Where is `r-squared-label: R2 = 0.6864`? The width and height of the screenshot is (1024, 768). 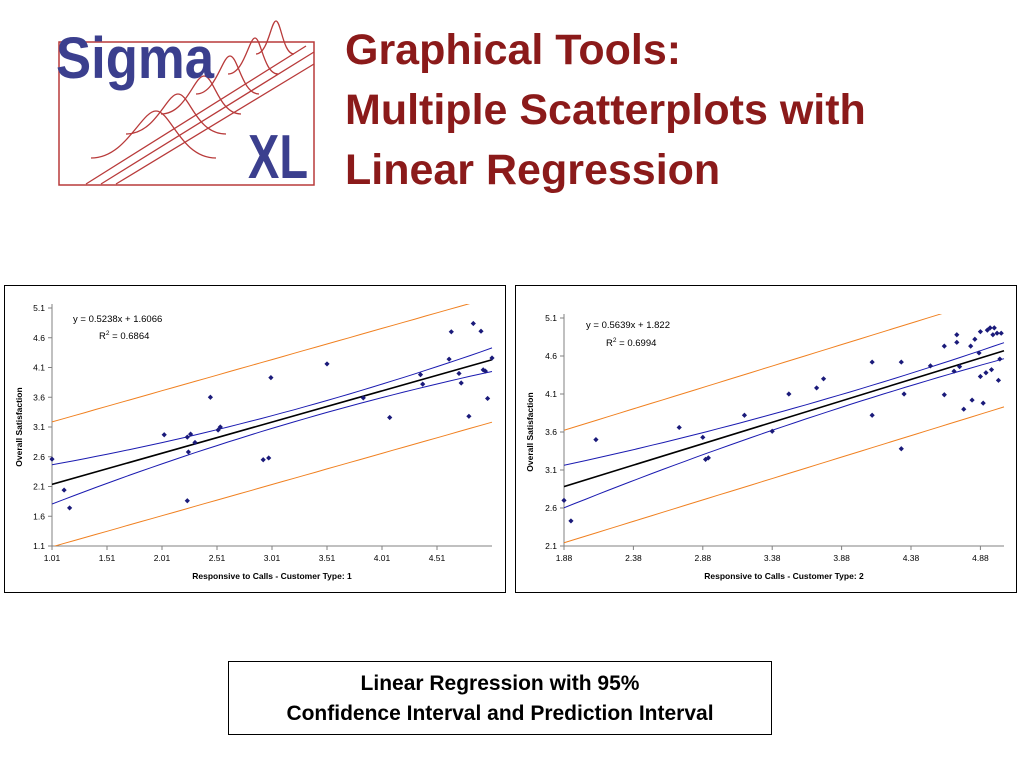 r-squared-label: R2 = 0.6864 is located at coordinates (124, 336).